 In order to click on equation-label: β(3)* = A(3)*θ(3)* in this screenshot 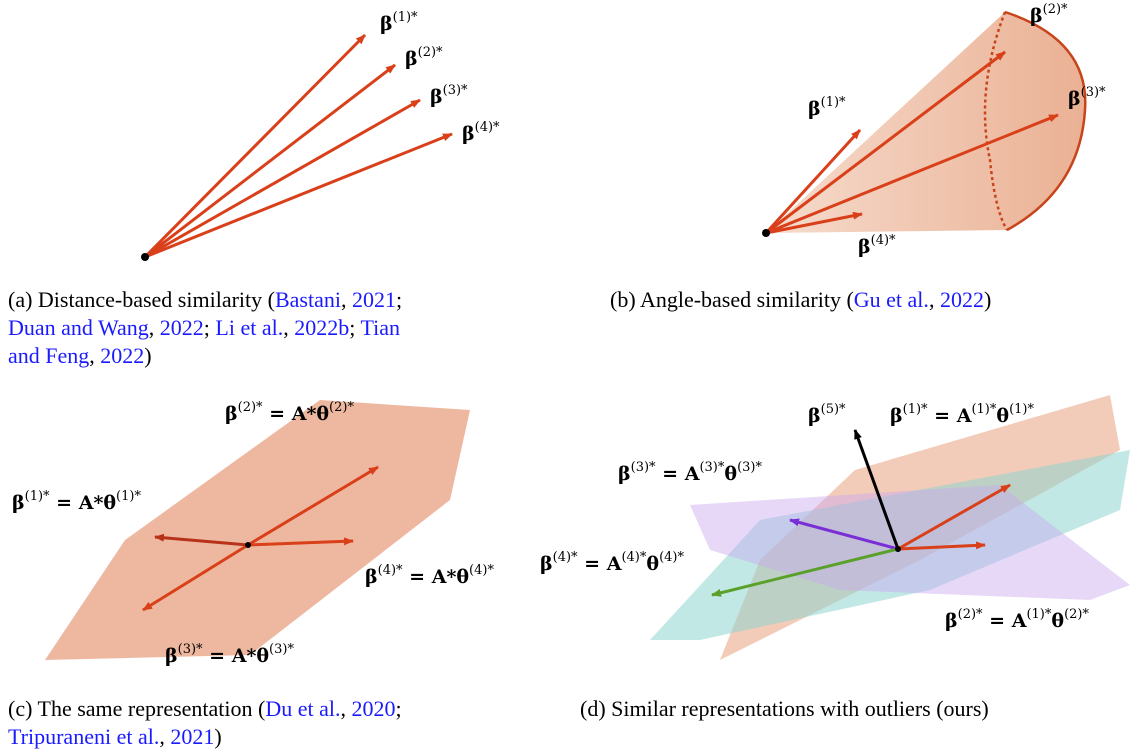, I will do `click(690, 472)`.